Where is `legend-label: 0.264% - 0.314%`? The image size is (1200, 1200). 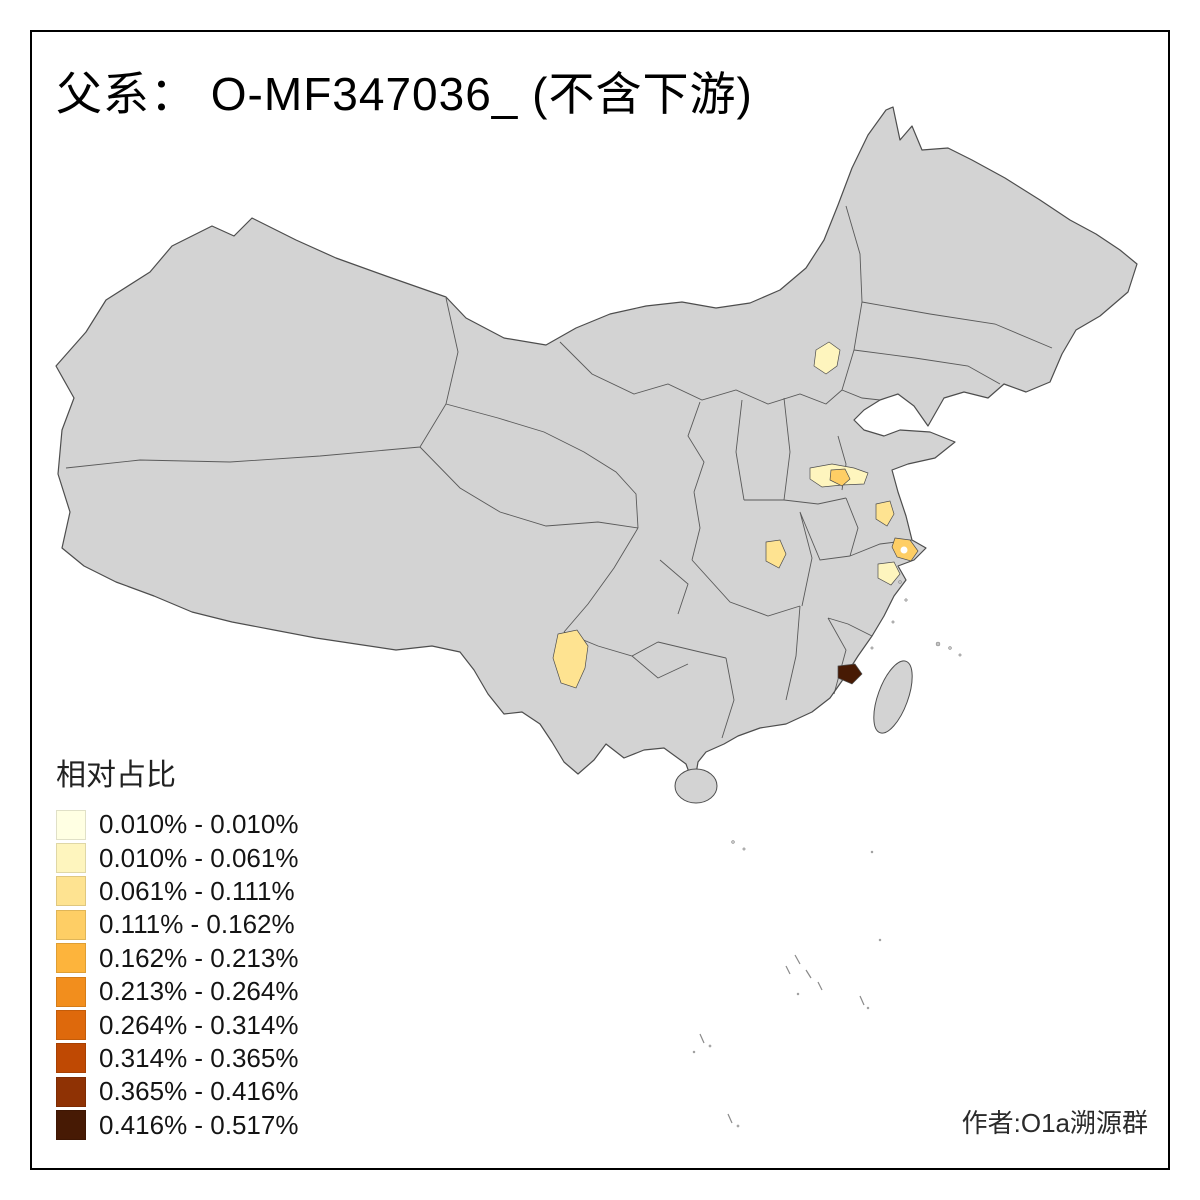 legend-label: 0.264% - 0.314% is located at coordinates (199, 1024).